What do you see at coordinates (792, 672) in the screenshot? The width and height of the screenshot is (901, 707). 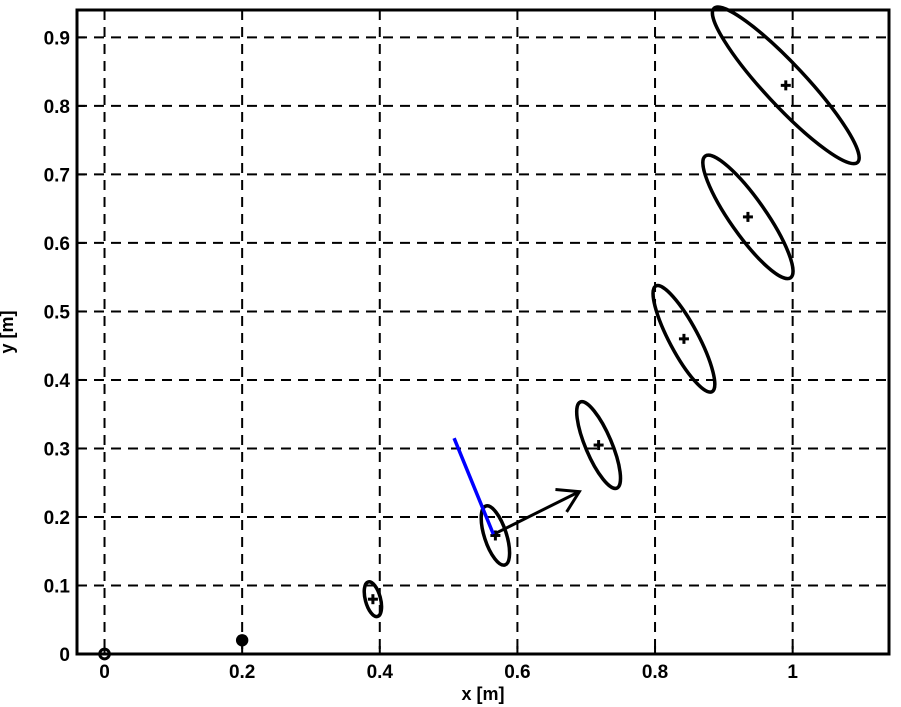 I see `x-tick-label: 1` at bounding box center [792, 672].